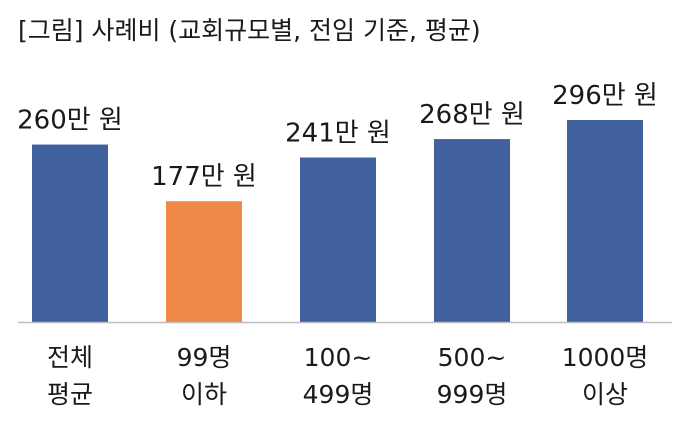  Describe the element at coordinates (249, 30) in the screenshot. I see `chart-title: [그림] 사례비 (교회규모별, 전임 기준, 평균)` at that location.